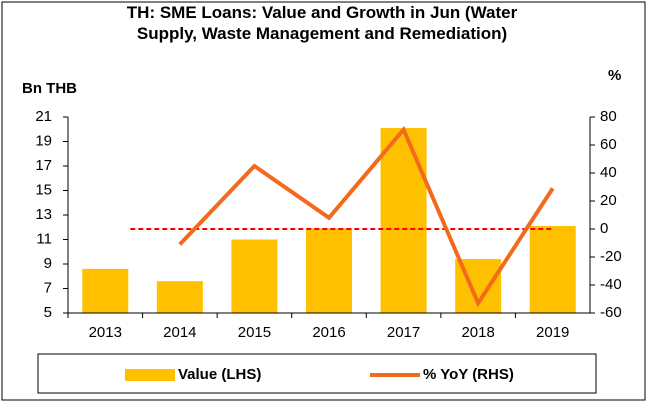  Describe the element at coordinates (48, 287) in the screenshot. I see `y-tick-label: 7` at that location.